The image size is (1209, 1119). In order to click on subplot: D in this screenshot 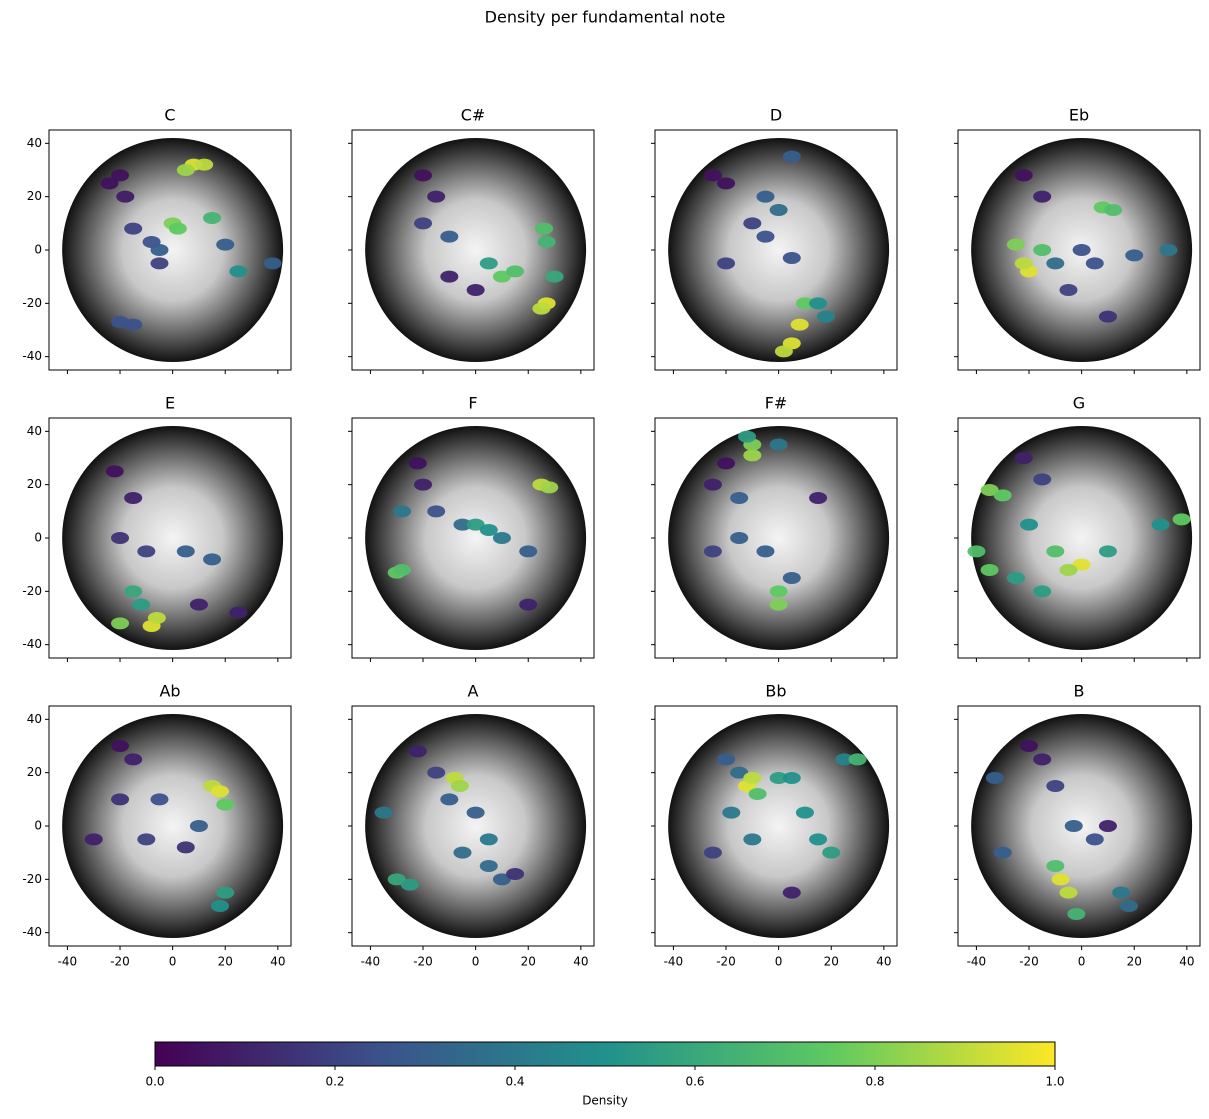, I will do `click(774, 240)`.